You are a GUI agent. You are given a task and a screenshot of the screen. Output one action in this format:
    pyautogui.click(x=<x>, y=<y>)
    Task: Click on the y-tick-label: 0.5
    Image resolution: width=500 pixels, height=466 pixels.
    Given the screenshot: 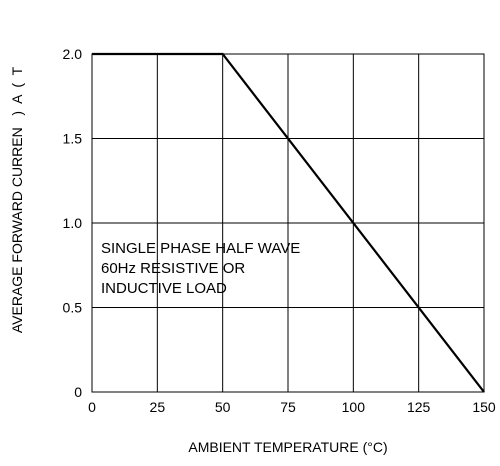 What is the action you would take?
    pyautogui.click(x=73, y=308)
    